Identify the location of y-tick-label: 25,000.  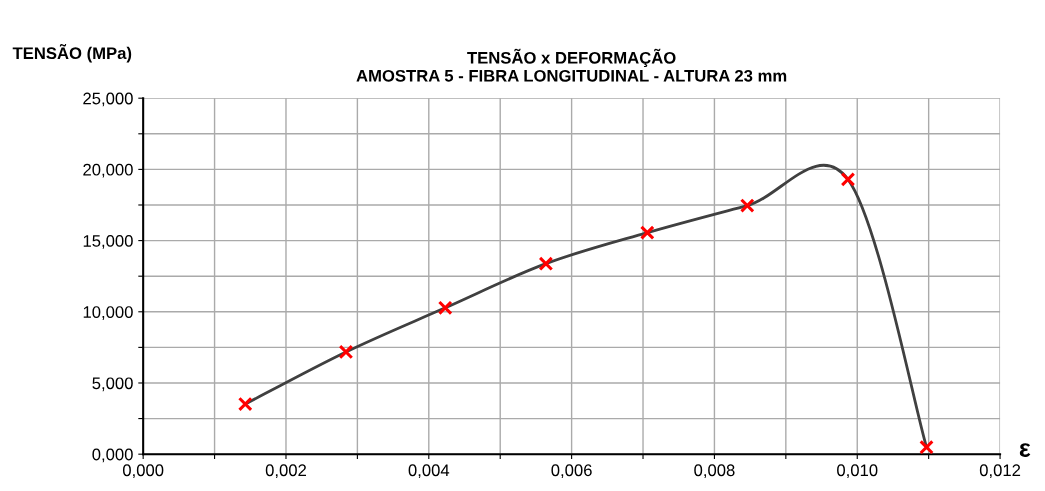
(108, 99).